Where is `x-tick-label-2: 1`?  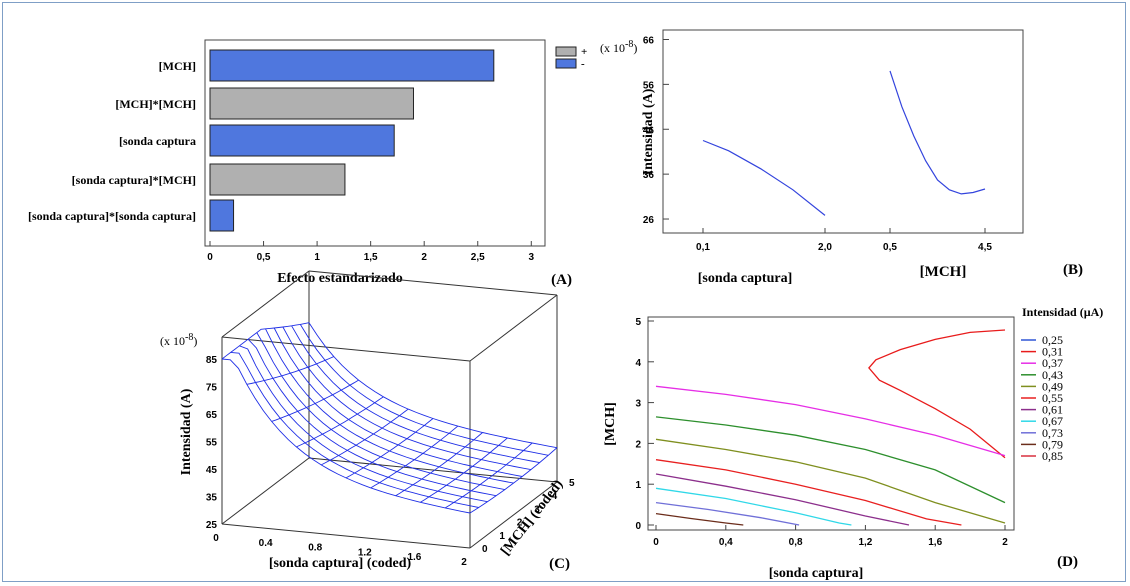
x-tick-label-2: 1 is located at coordinates (317, 257).